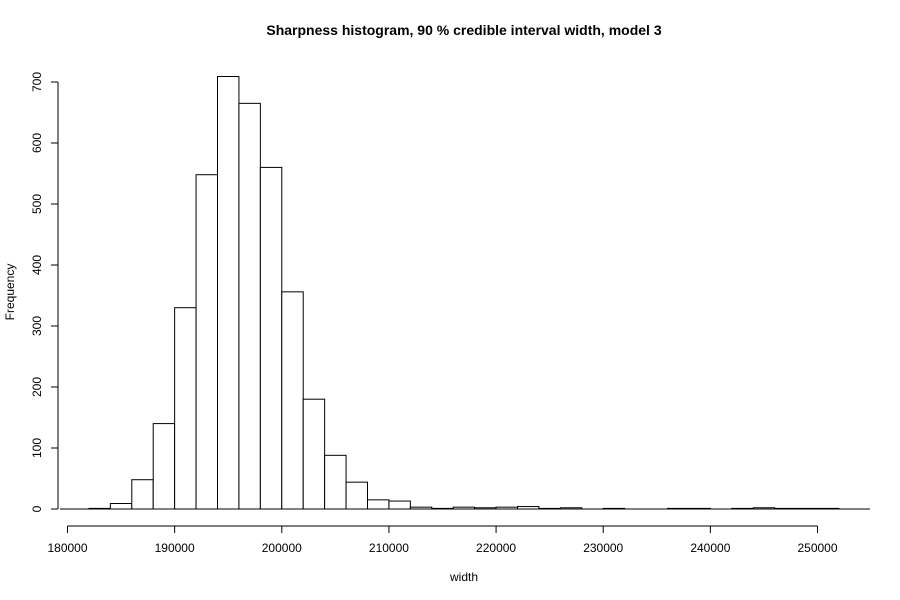  What do you see at coordinates (282, 548) in the screenshot?
I see `x-tick-label: 200000` at bounding box center [282, 548].